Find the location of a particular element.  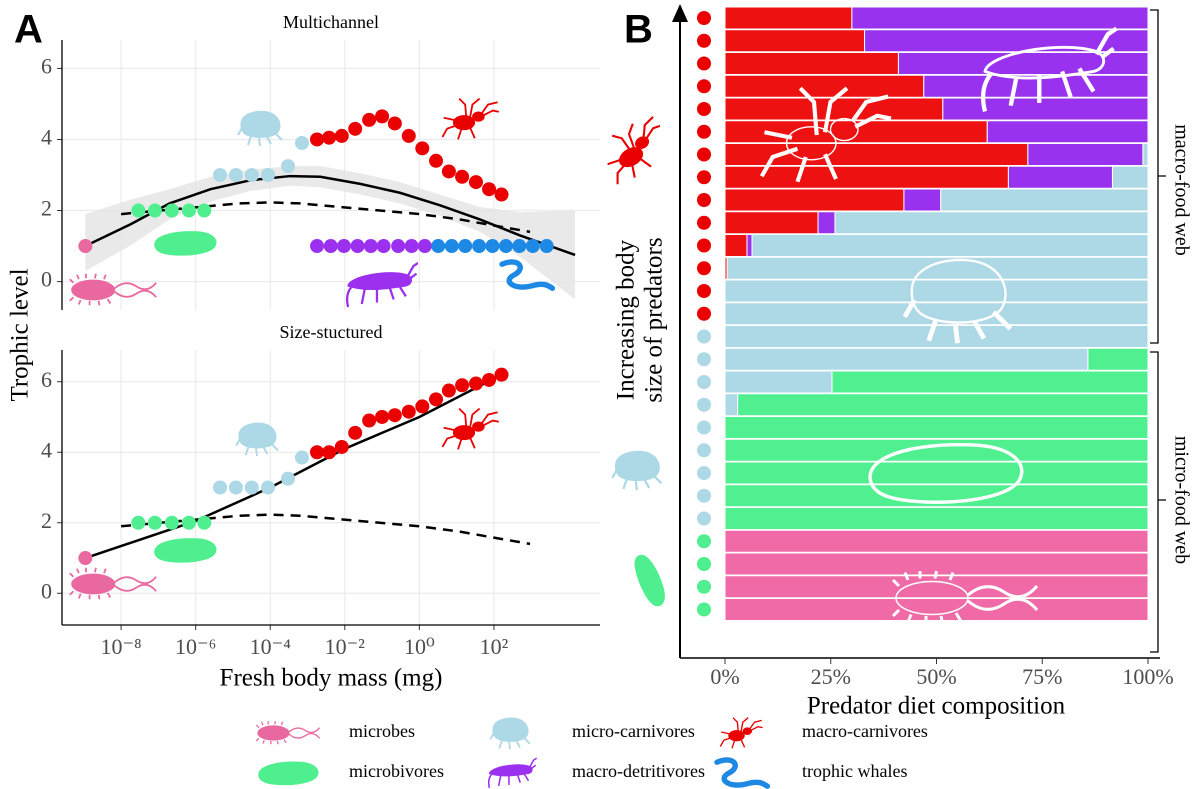

panel-title: Size-stuctured is located at coordinates (331, 332).